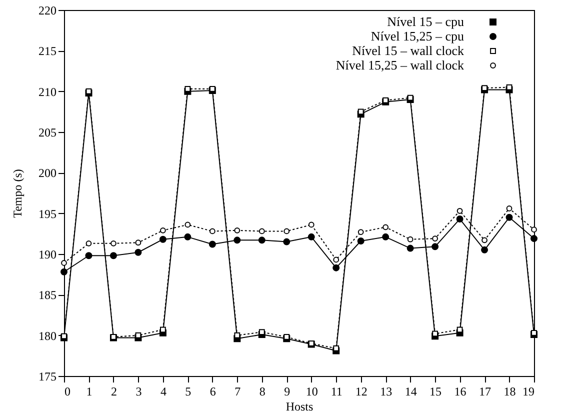 The width and height of the screenshot is (576, 416). What do you see at coordinates (47, 295) in the screenshot?
I see `y-tick-label: 185` at bounding box center [47, 295].